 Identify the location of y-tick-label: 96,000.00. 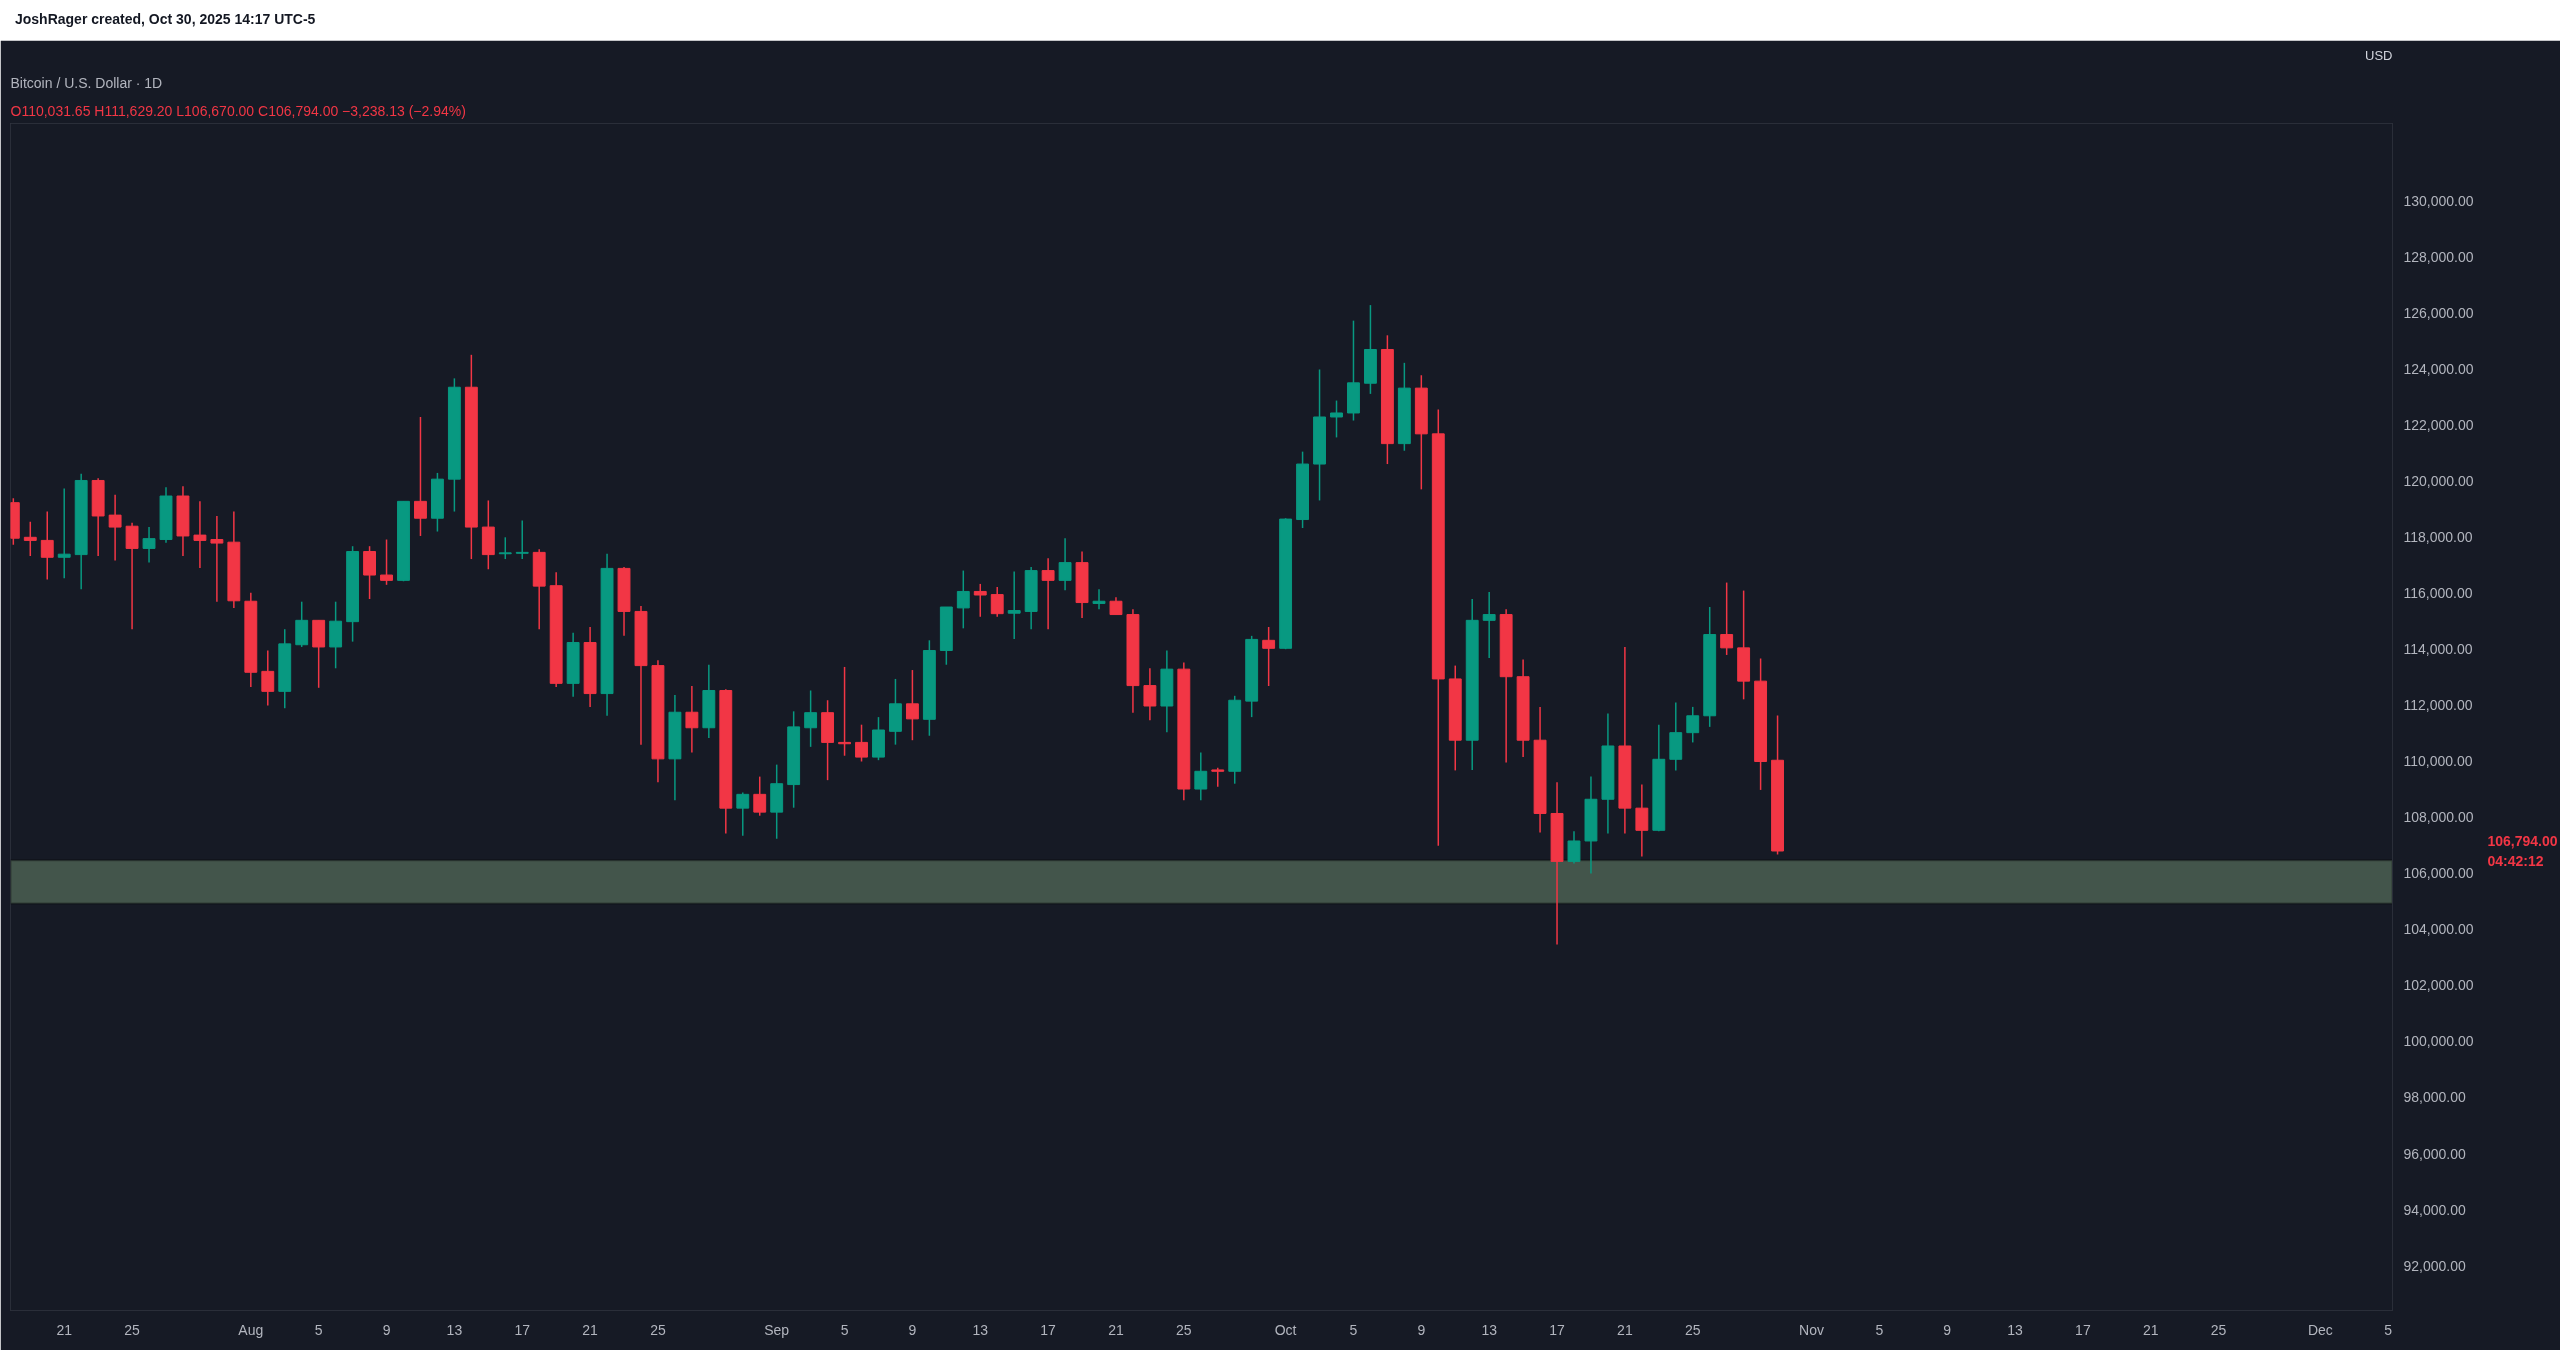
(2434, 1153).